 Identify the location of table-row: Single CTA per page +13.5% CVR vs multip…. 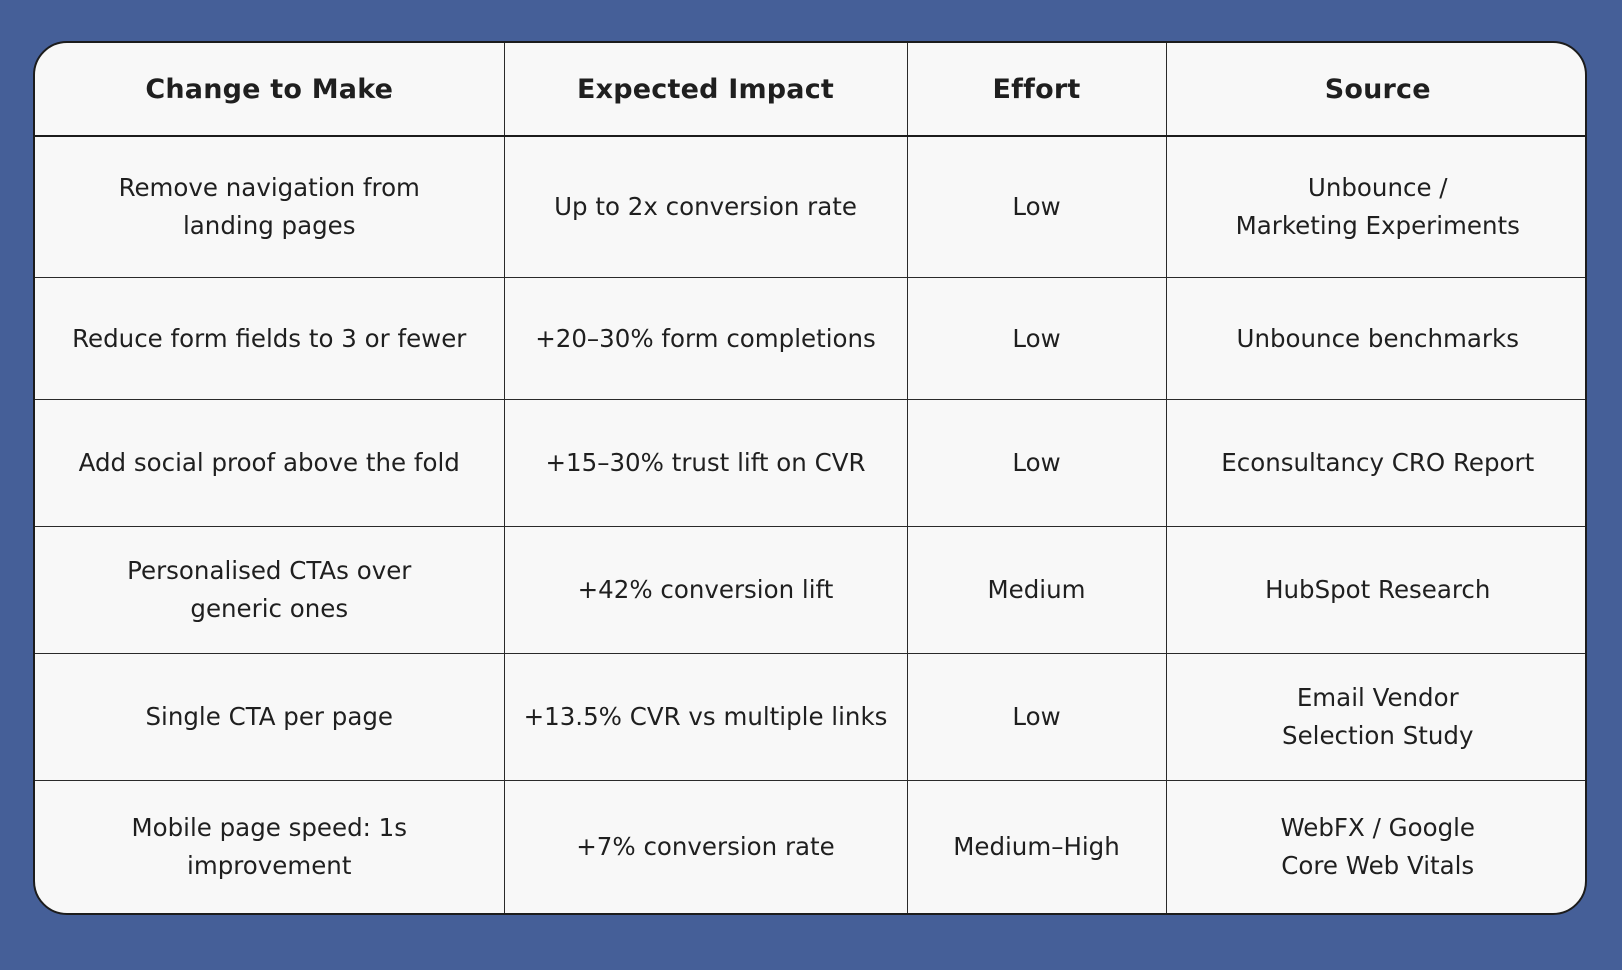
(810, 717).